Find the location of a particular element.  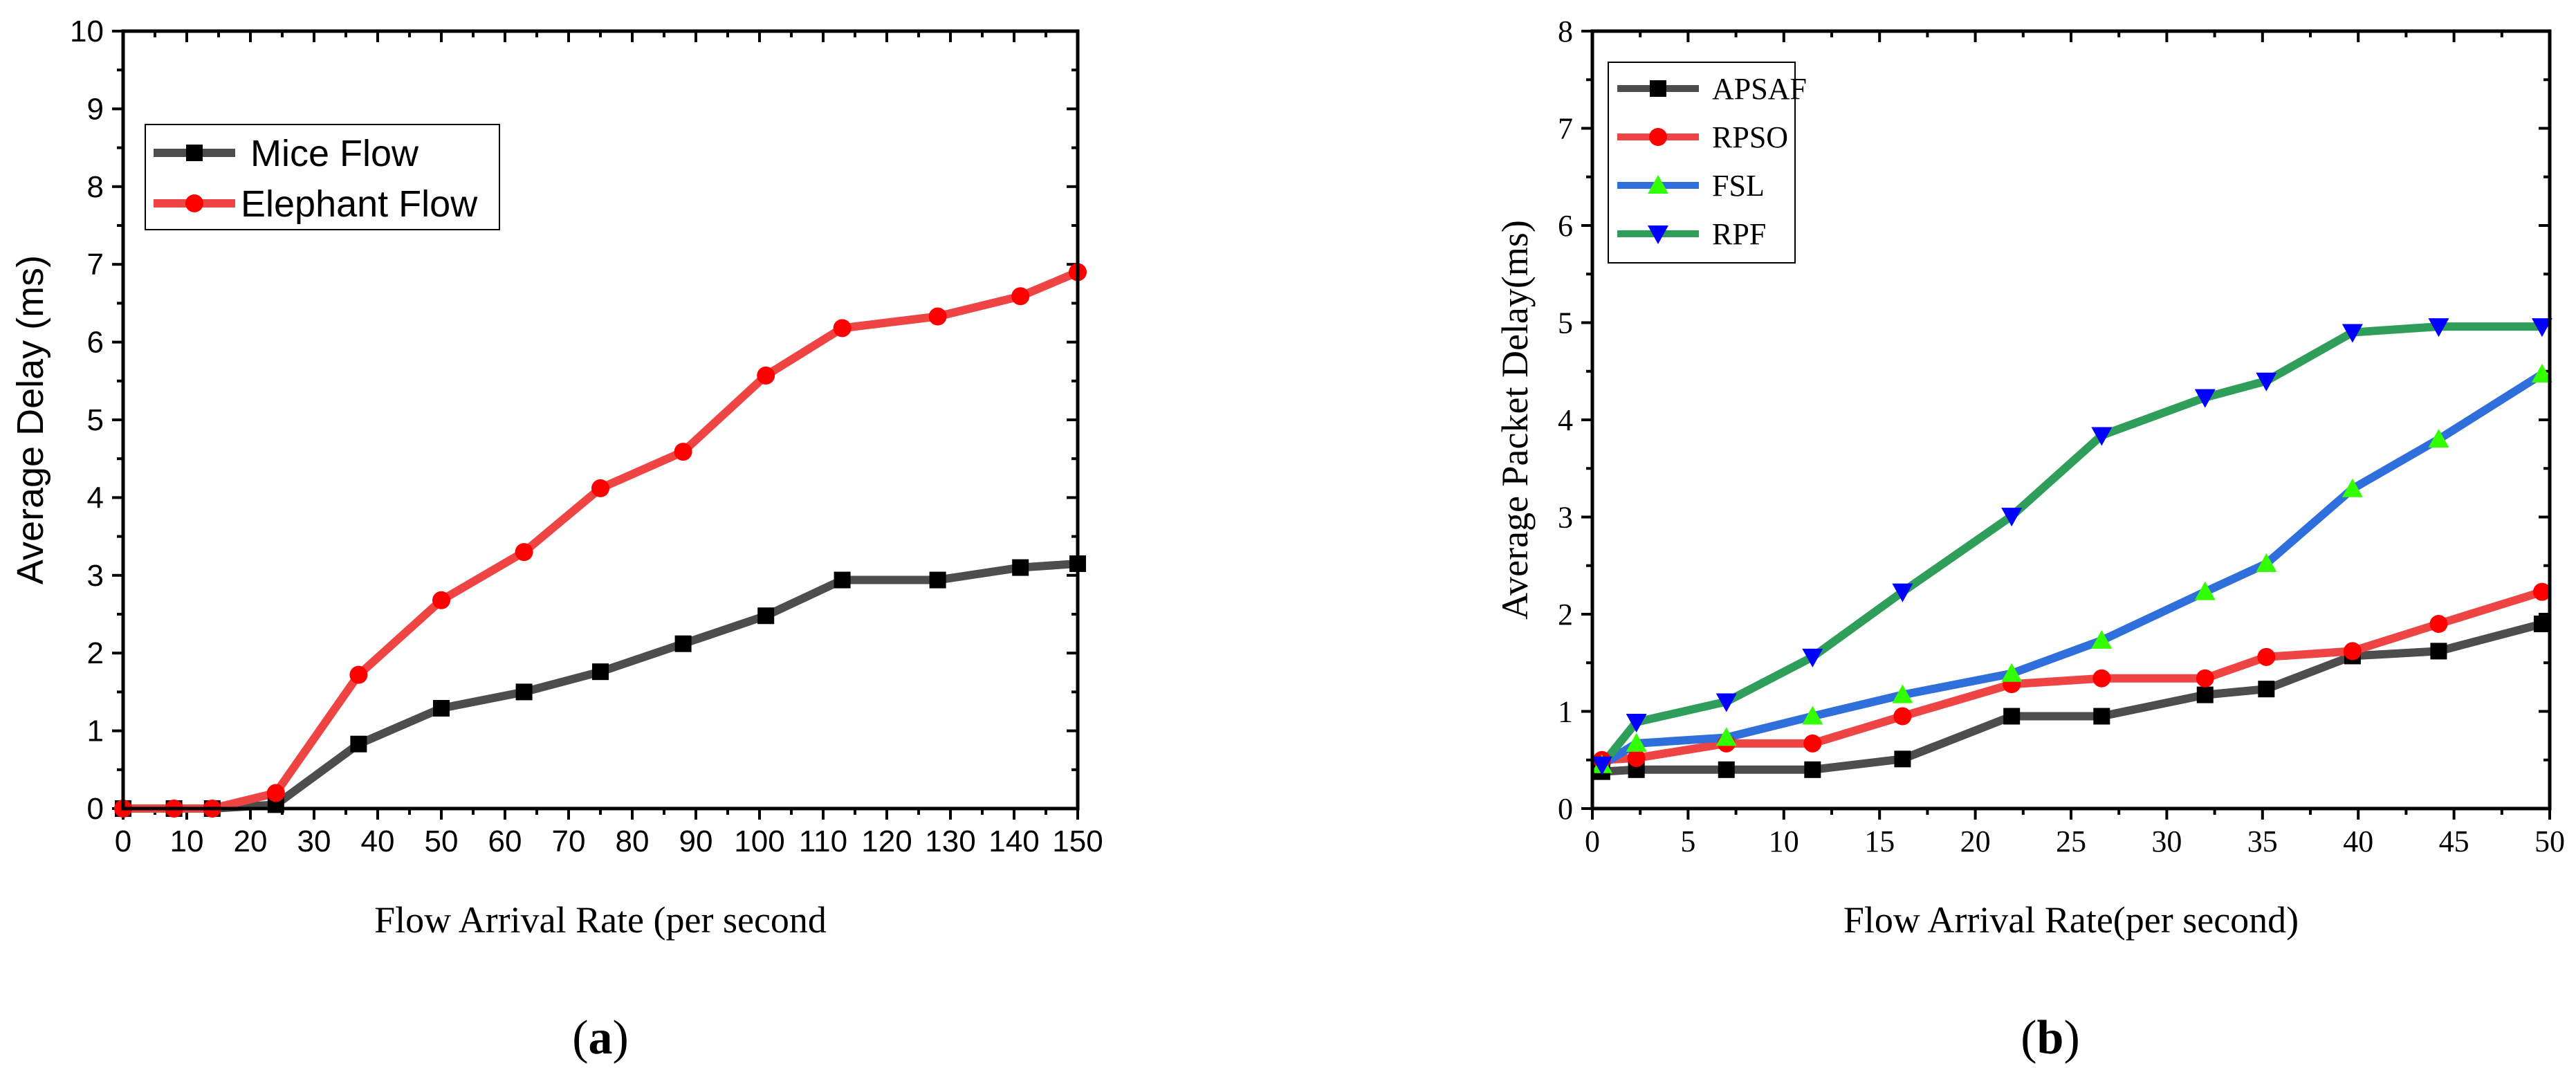

legend-marker-circle is located at coordinates (194, 203).